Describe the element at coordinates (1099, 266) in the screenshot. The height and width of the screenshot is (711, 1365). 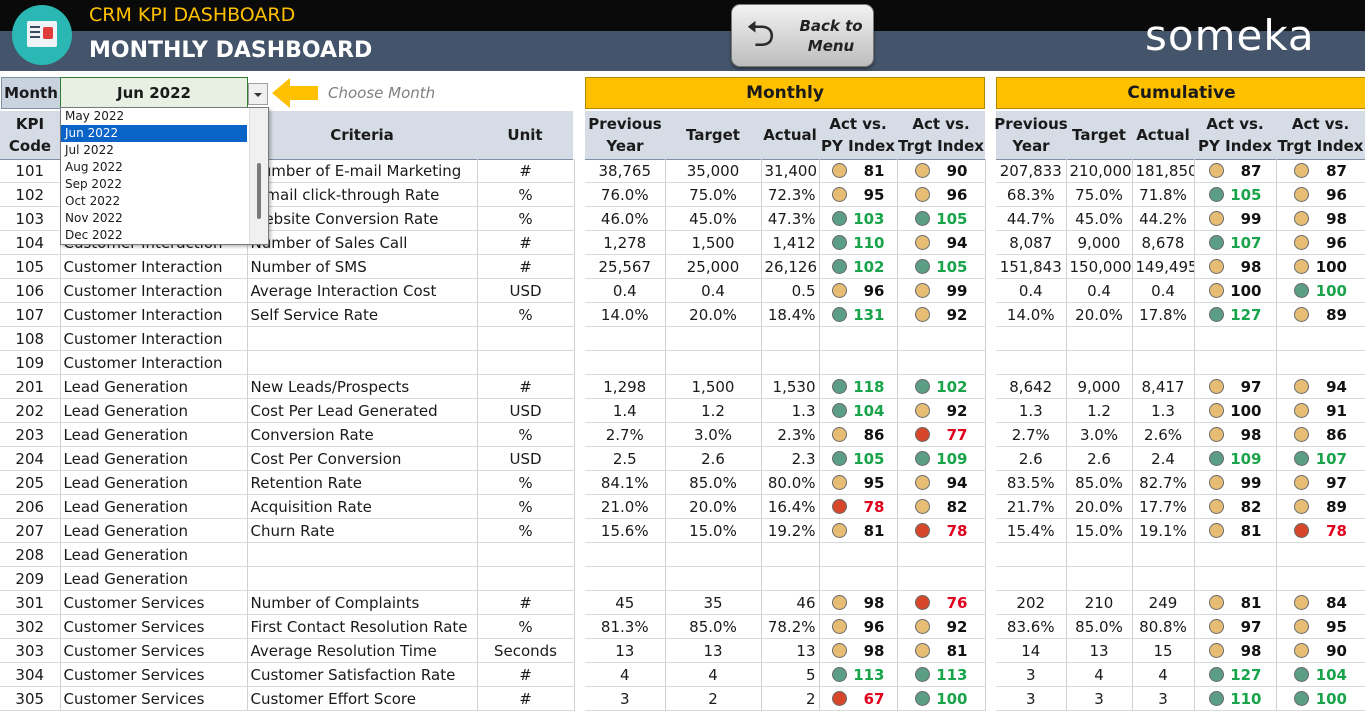
I see `cumulative-target-cell: 150,000` at that location.